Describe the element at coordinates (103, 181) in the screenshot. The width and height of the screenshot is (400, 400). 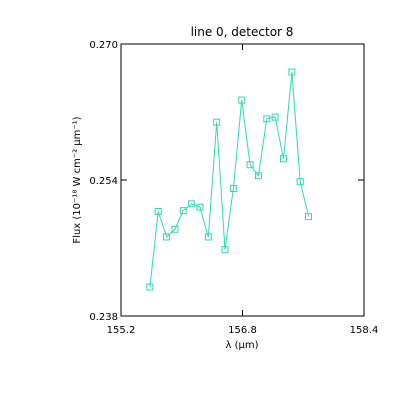
I see `y-tick-label: 0.254` at that location.